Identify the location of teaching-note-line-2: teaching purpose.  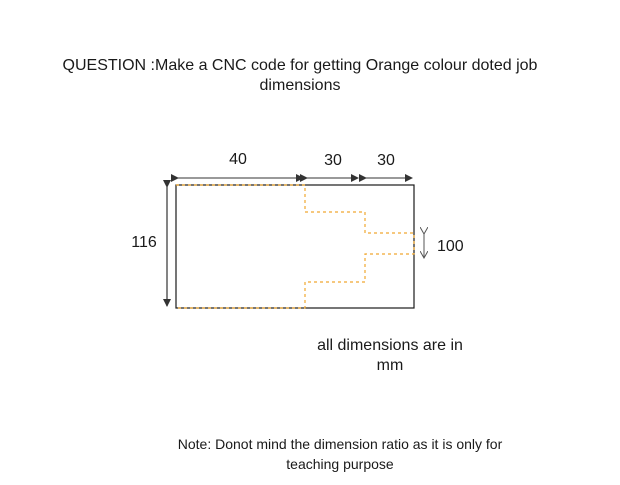
(340, 464).